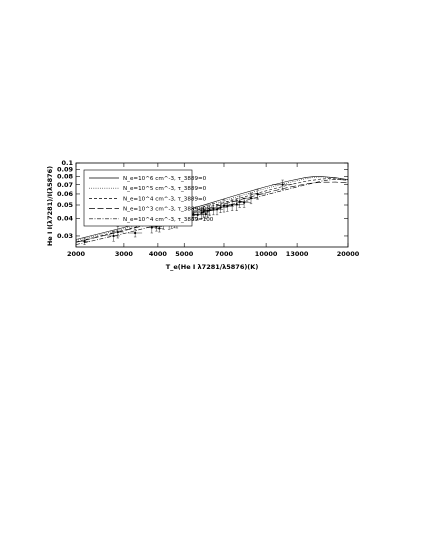 The width and height of the screenshot is (421, 545). Describe the element at coordinates (212, 267) in the screenshot. I see `x-axis-label: T_e(He I λ7281/λ5876)(K)` at that location.